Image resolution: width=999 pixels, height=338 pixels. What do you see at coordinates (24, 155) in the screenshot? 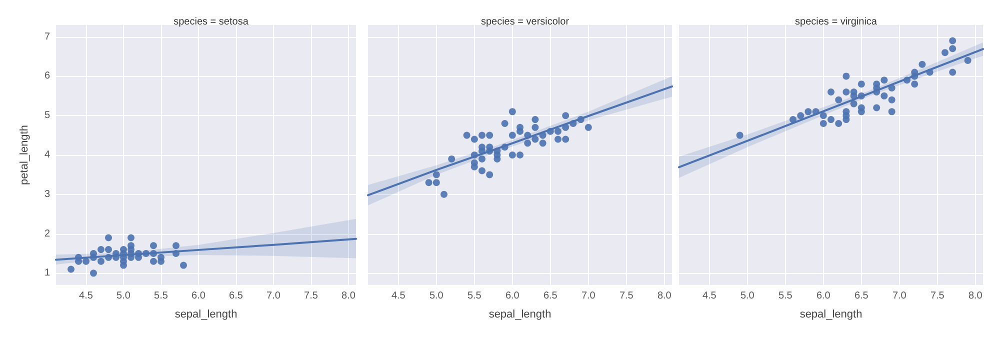
I see `y-axis-title: petal_length` at bounding box center [24, 155].